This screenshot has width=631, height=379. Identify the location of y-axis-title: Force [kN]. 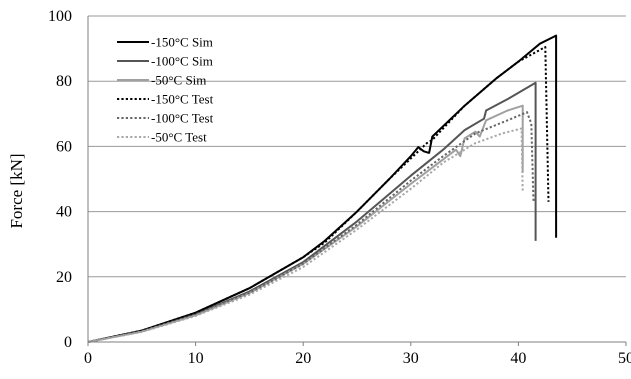
(16, 190).